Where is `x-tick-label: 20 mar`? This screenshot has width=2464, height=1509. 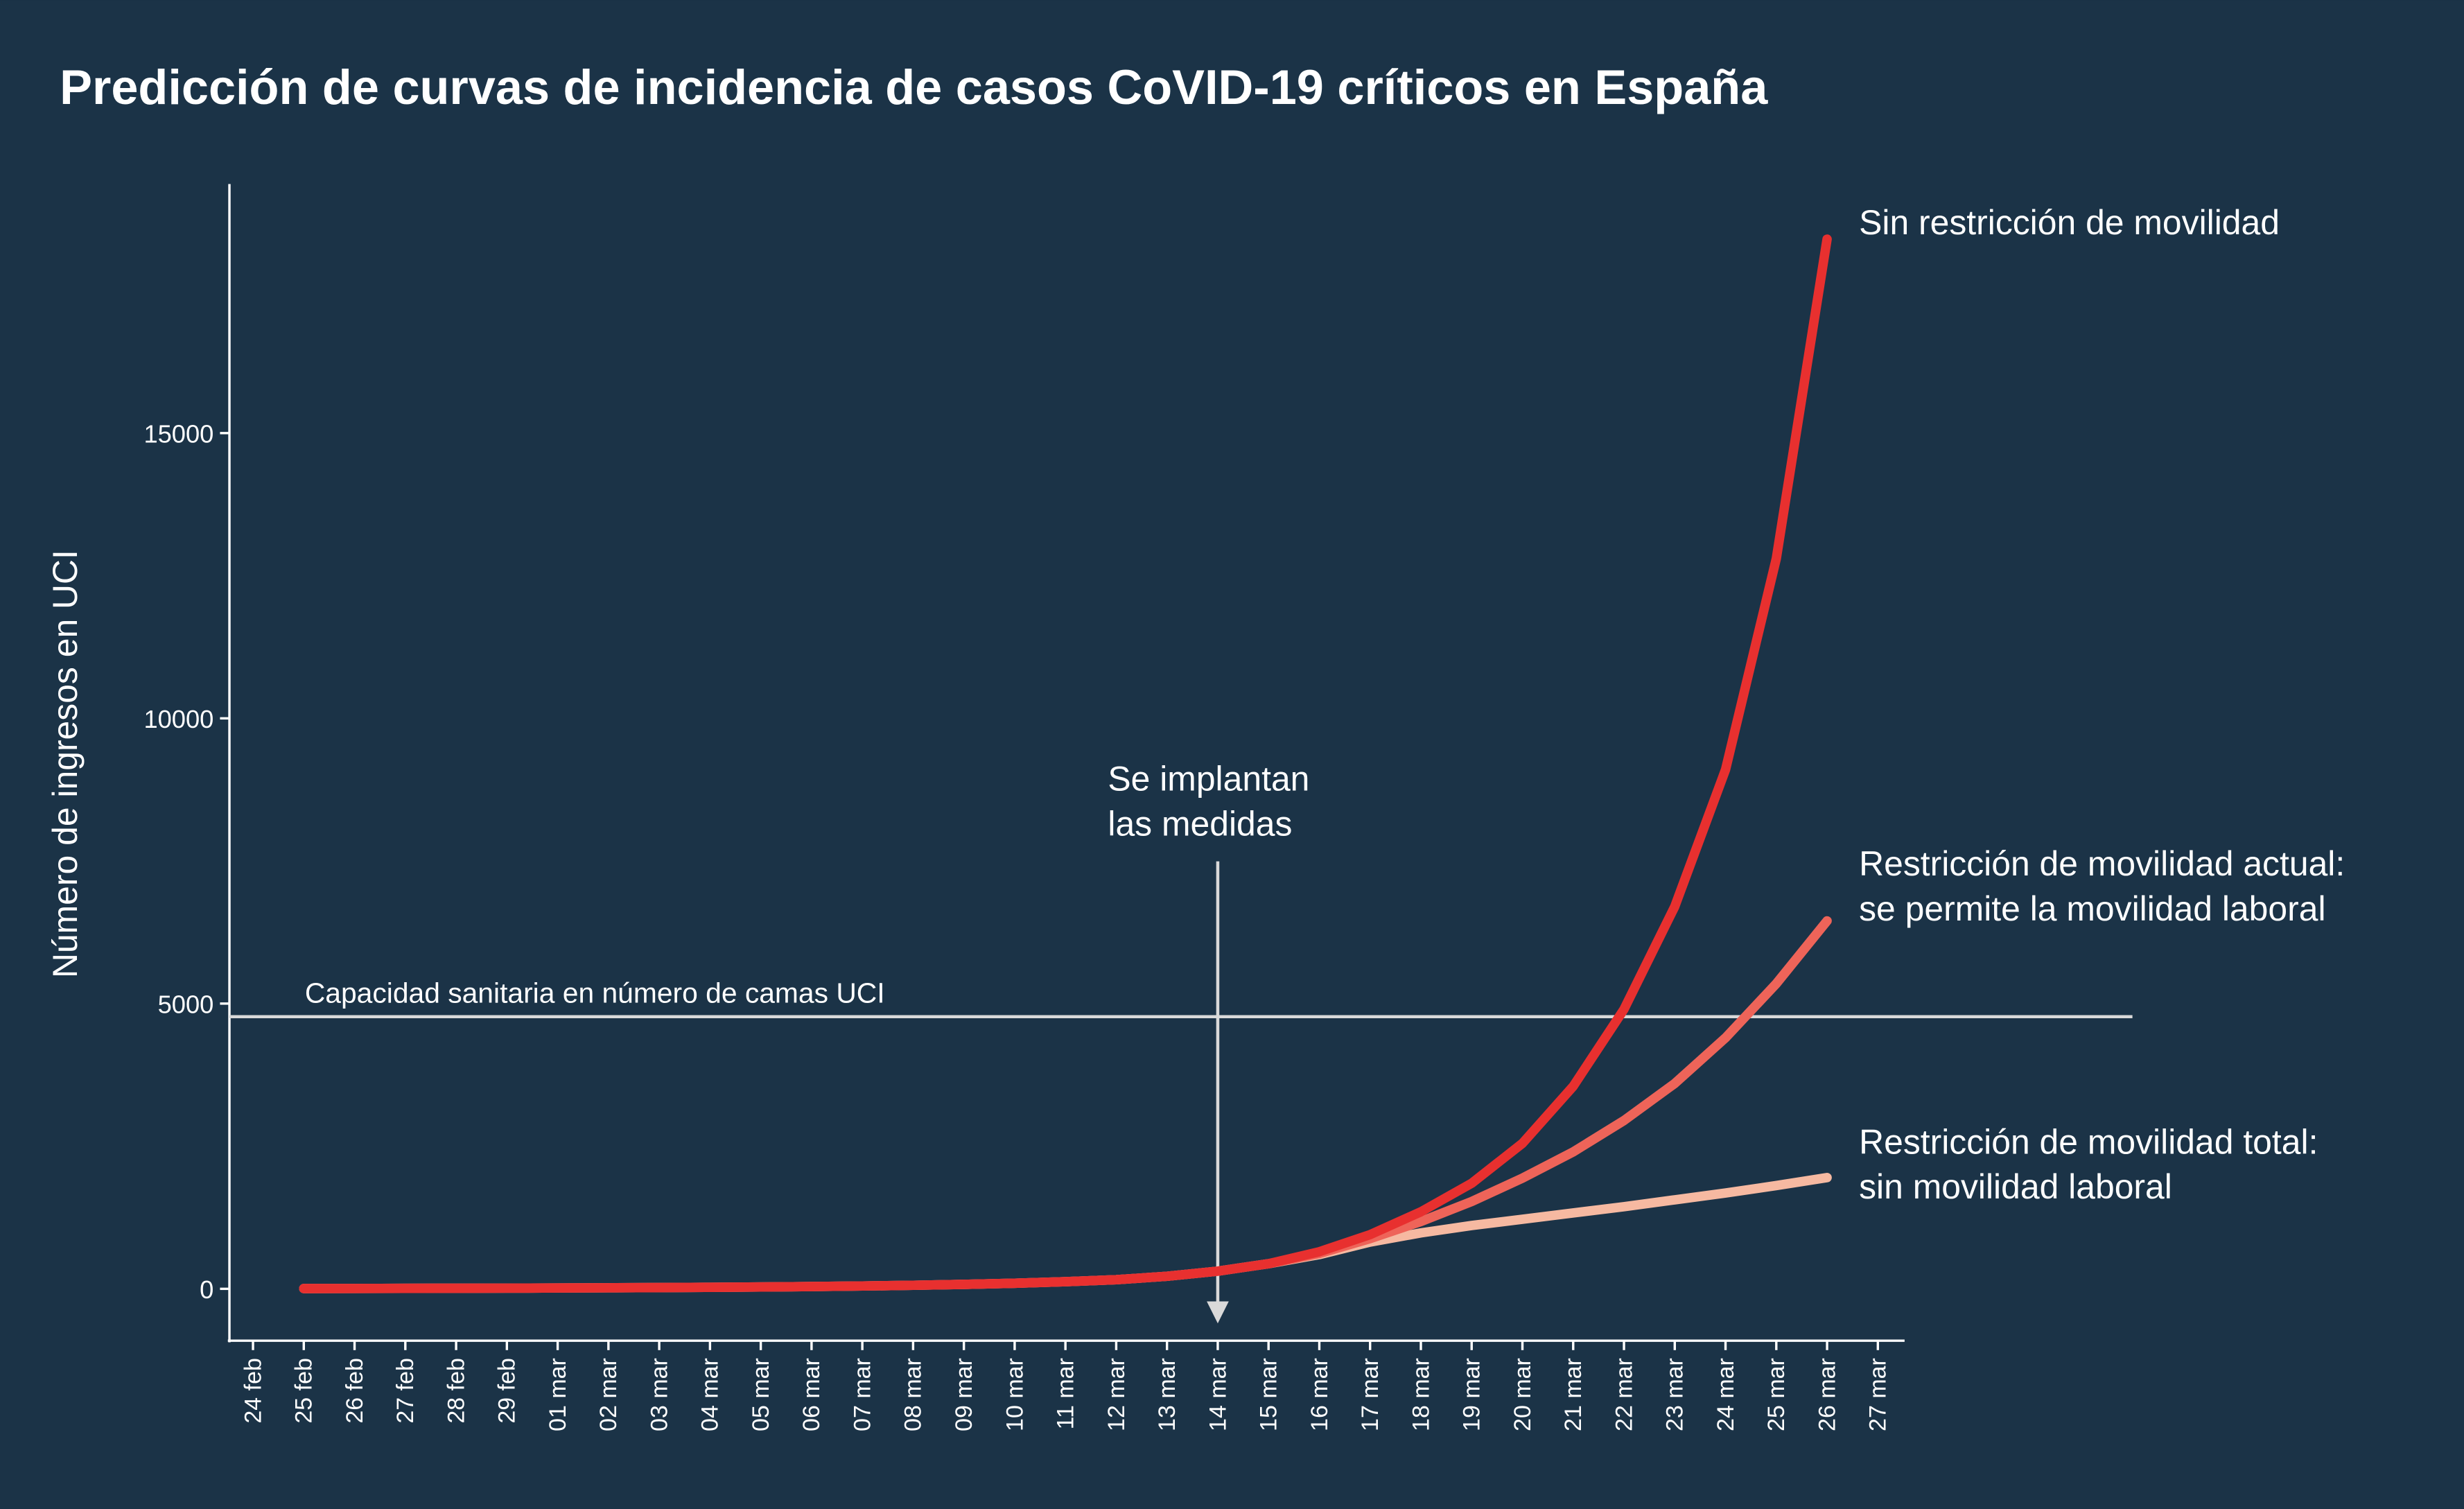 x-tick-label: 20 mar is located at coordinates (1523, 1395).